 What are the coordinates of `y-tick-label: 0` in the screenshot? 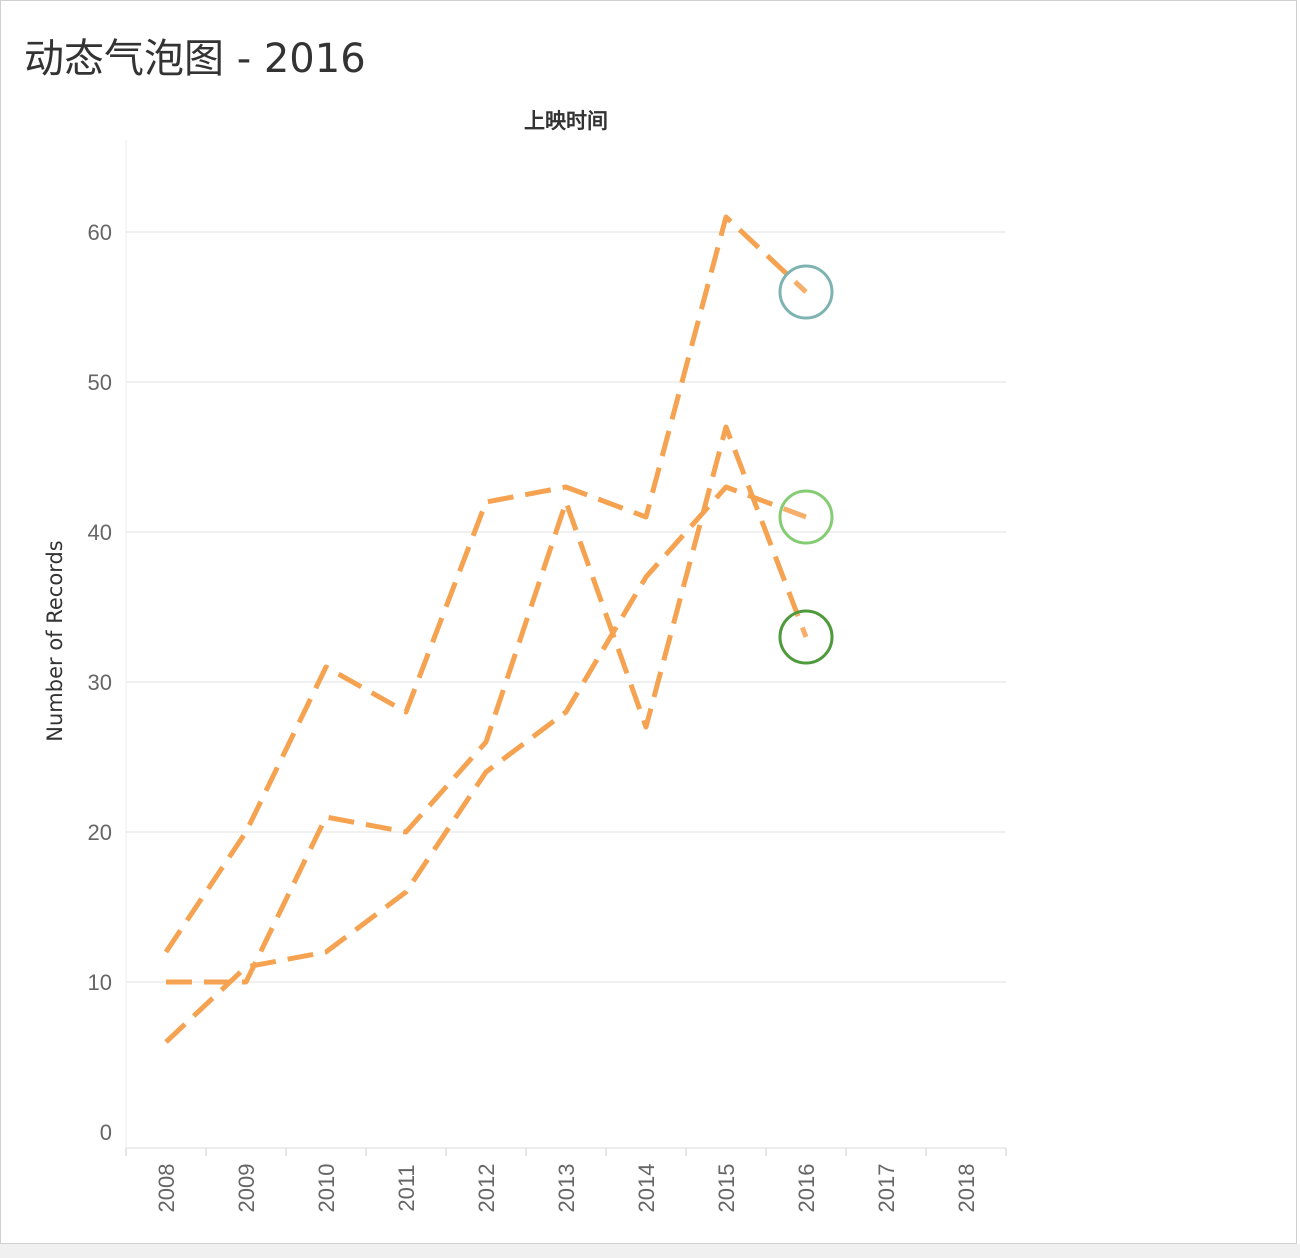 It's located at (106, 1132).